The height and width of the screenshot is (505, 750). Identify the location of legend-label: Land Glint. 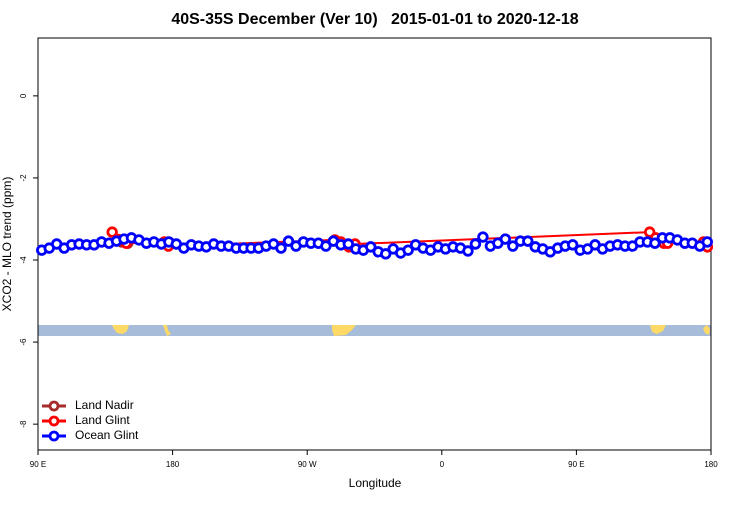
(102, 420).